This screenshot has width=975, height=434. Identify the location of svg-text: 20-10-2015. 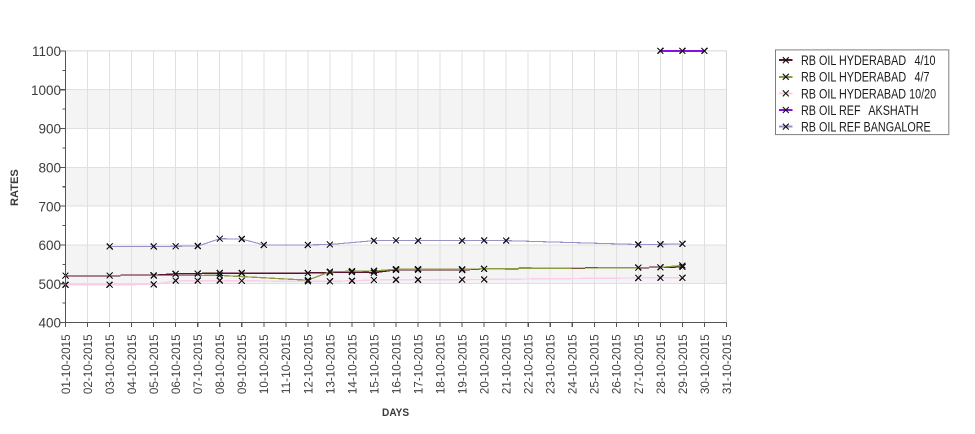
(485, 364).